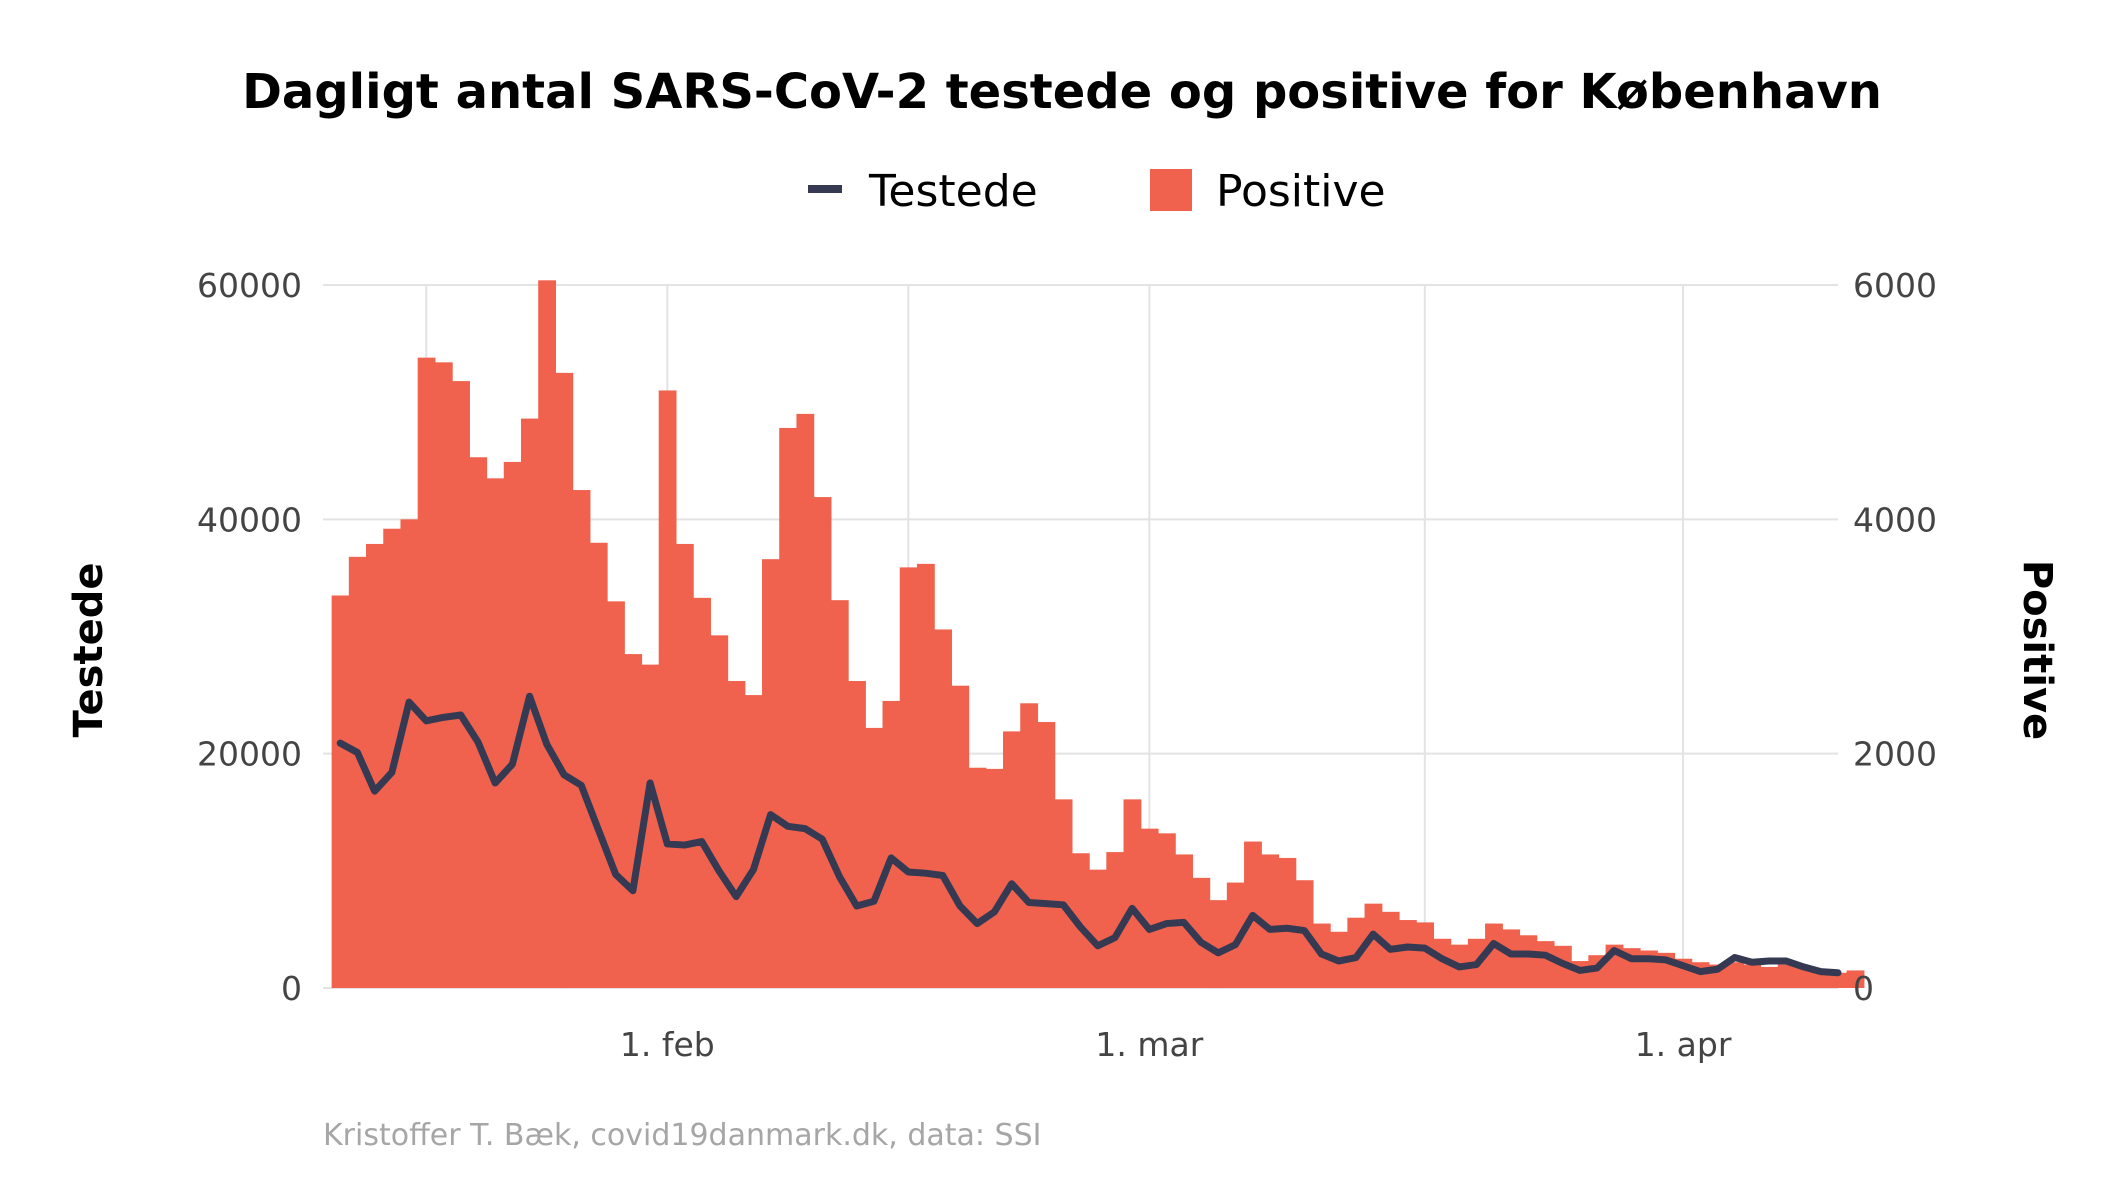 The width and height of the screenshot is (2125, 1181). Describe the element at coordinates (667, 1044) in the screenshot. I see `x-tick-label: 1. feb` at that location.